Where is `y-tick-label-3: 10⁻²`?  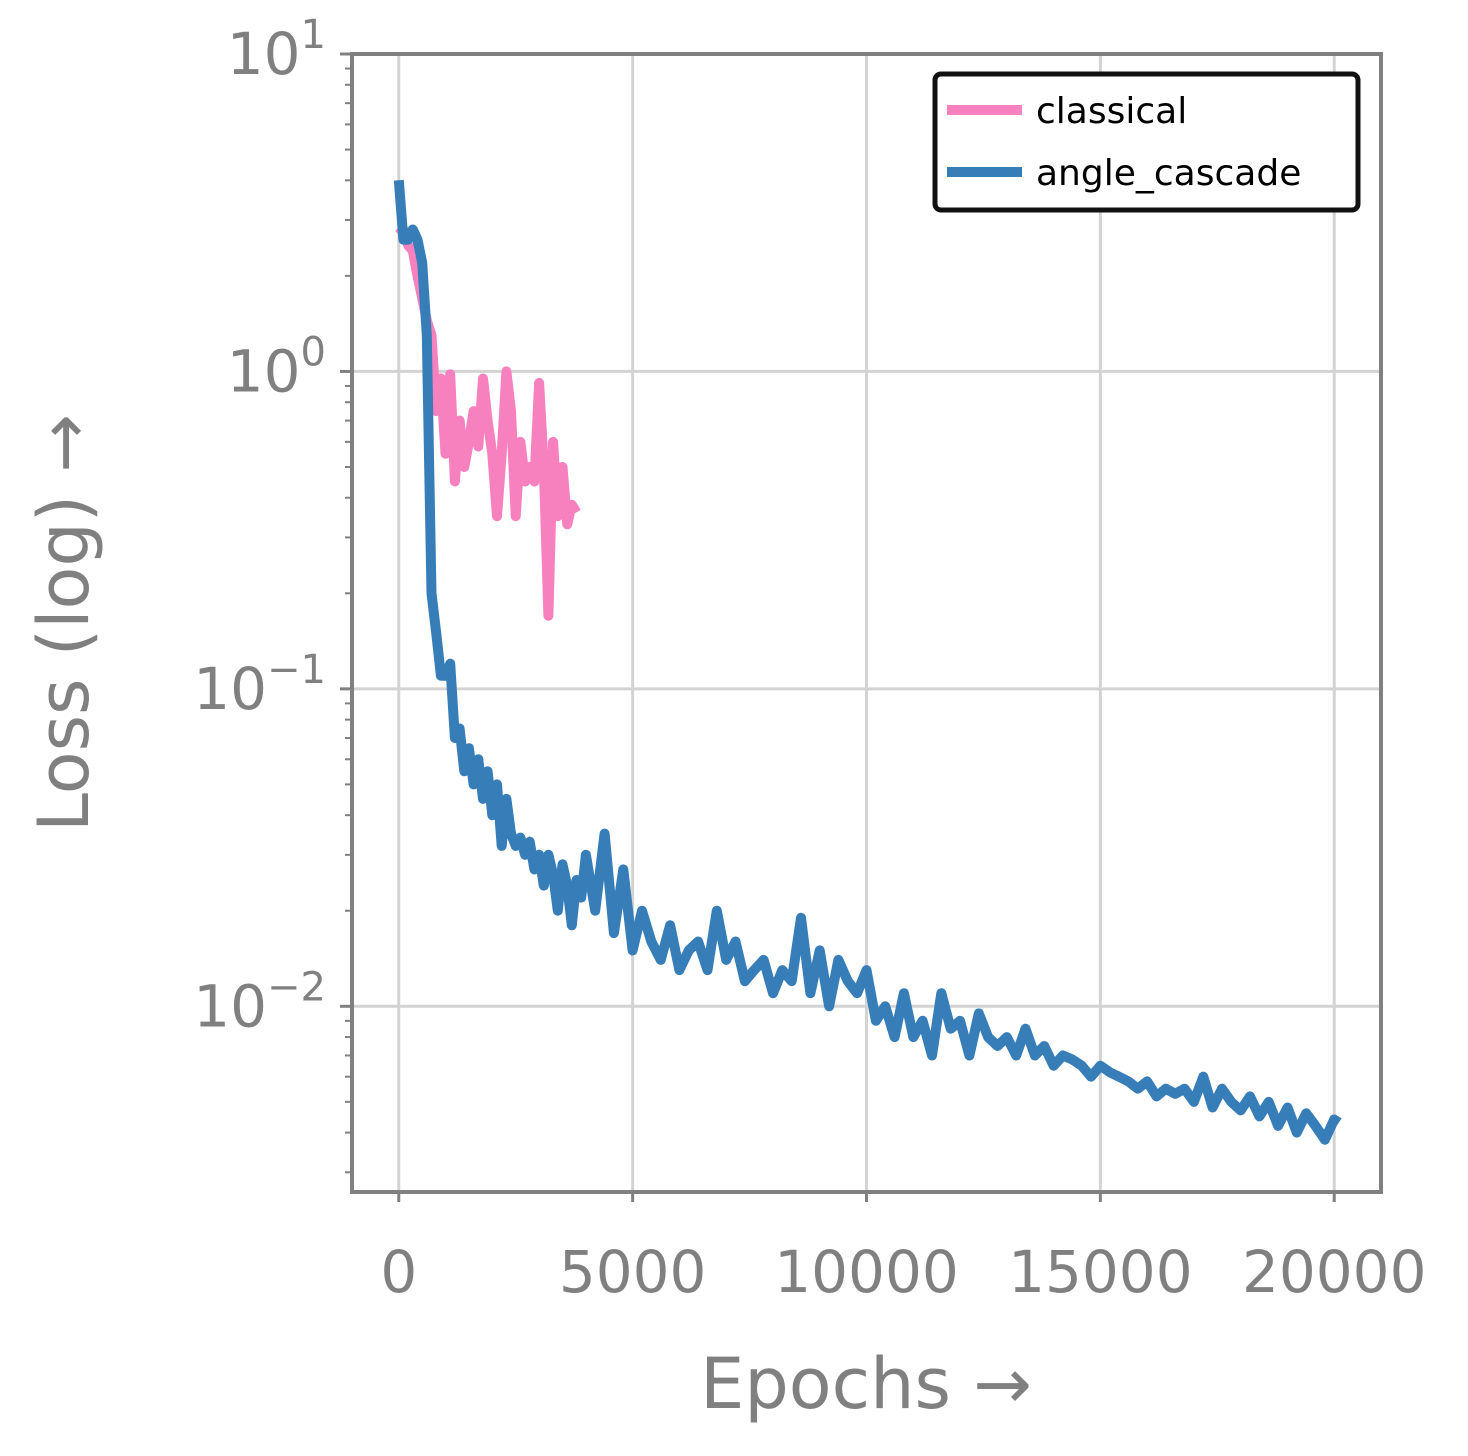
y-tick-label-3: 10⁻² is located at coordinates (259, 1002).